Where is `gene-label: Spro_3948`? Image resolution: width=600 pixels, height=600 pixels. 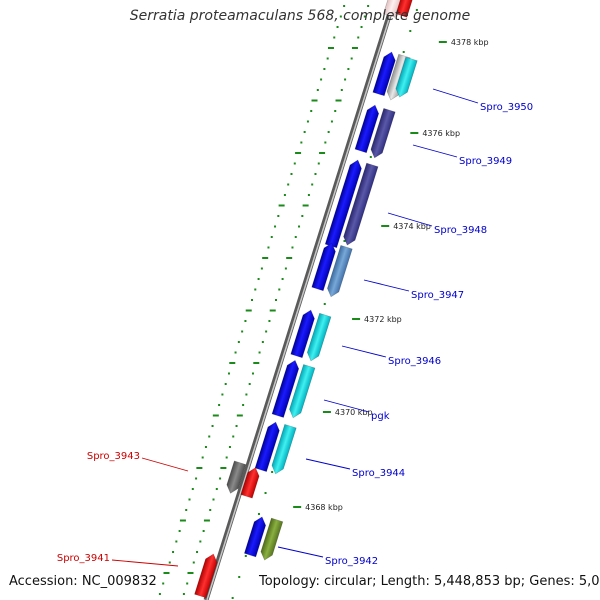 gene-label: Spro_3948 is located at coordinates (460, 230).